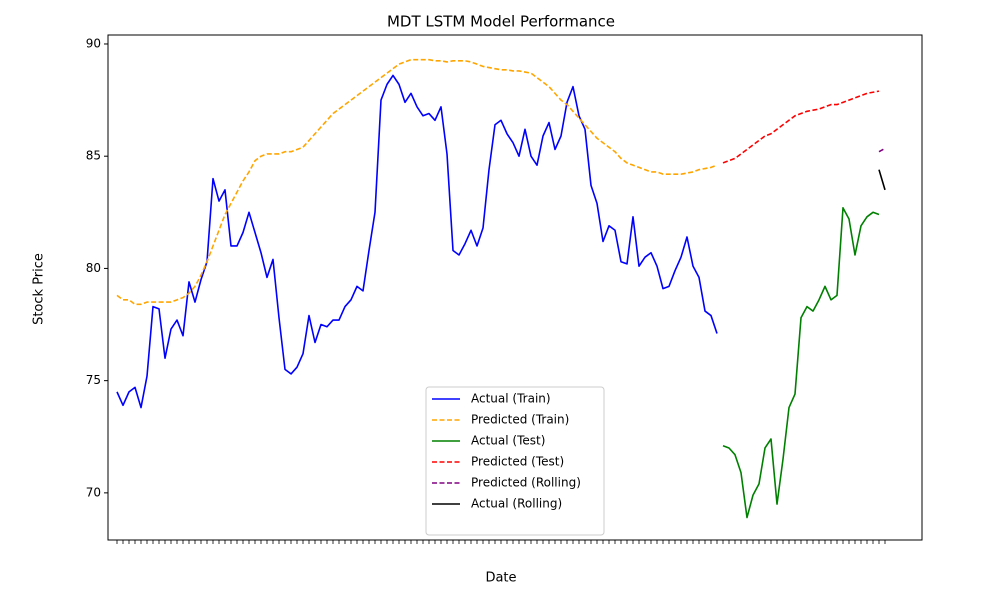  What do you see at coordinates (511, 399) in the screenshot?
I see `legend-label: Actual (Train)` at bounding box center [511, 399].